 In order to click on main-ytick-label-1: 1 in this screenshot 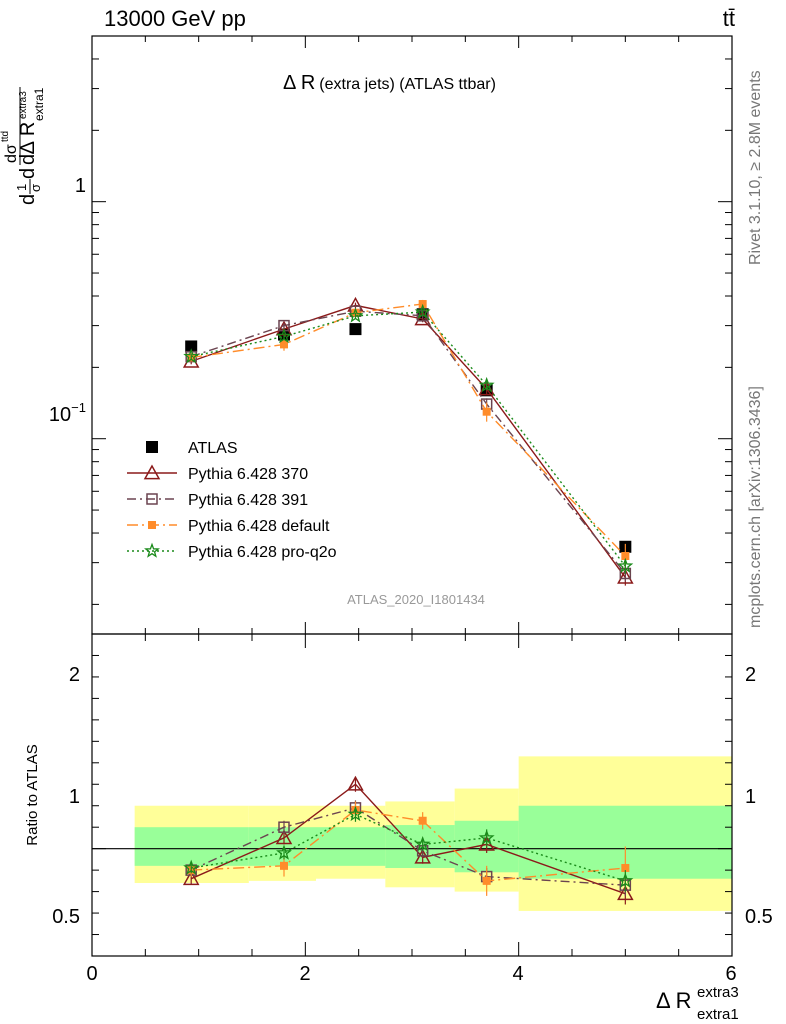, I will do `click(80, 186)`.